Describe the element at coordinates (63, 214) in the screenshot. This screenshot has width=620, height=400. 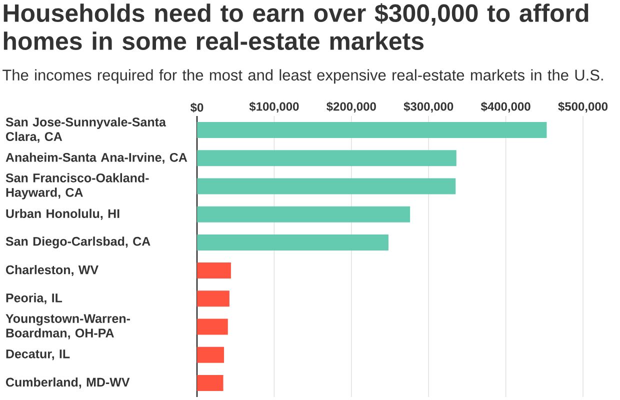
I see `y-tick-label: Urban Honolulu, HI` at that location.